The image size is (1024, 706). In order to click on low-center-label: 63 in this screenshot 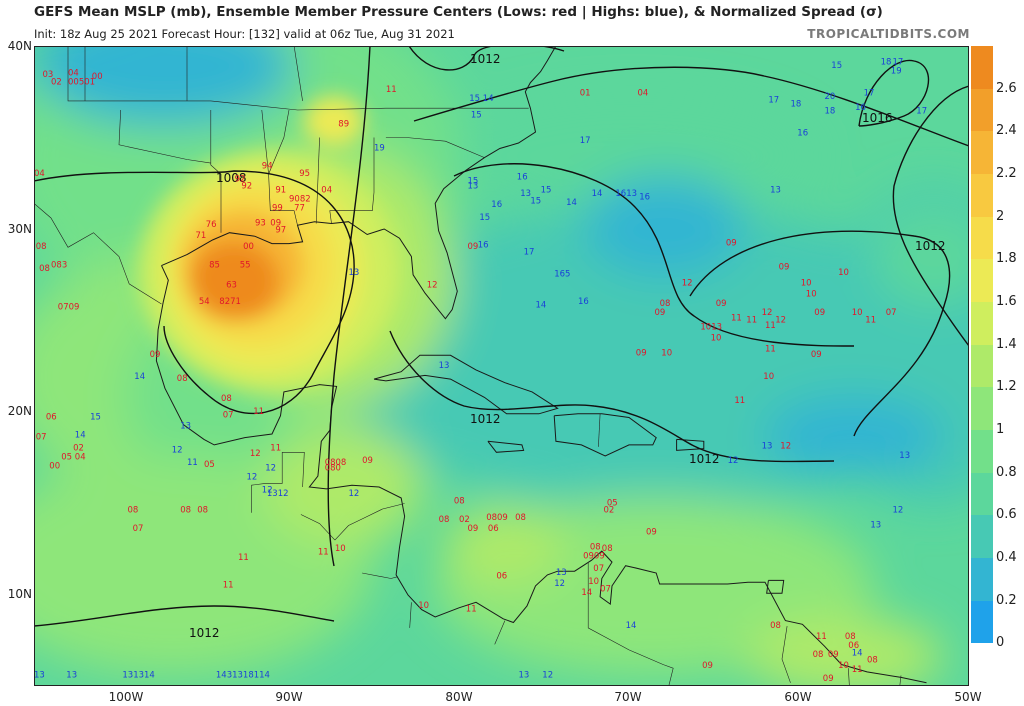, I will do `click(231, 286)`.